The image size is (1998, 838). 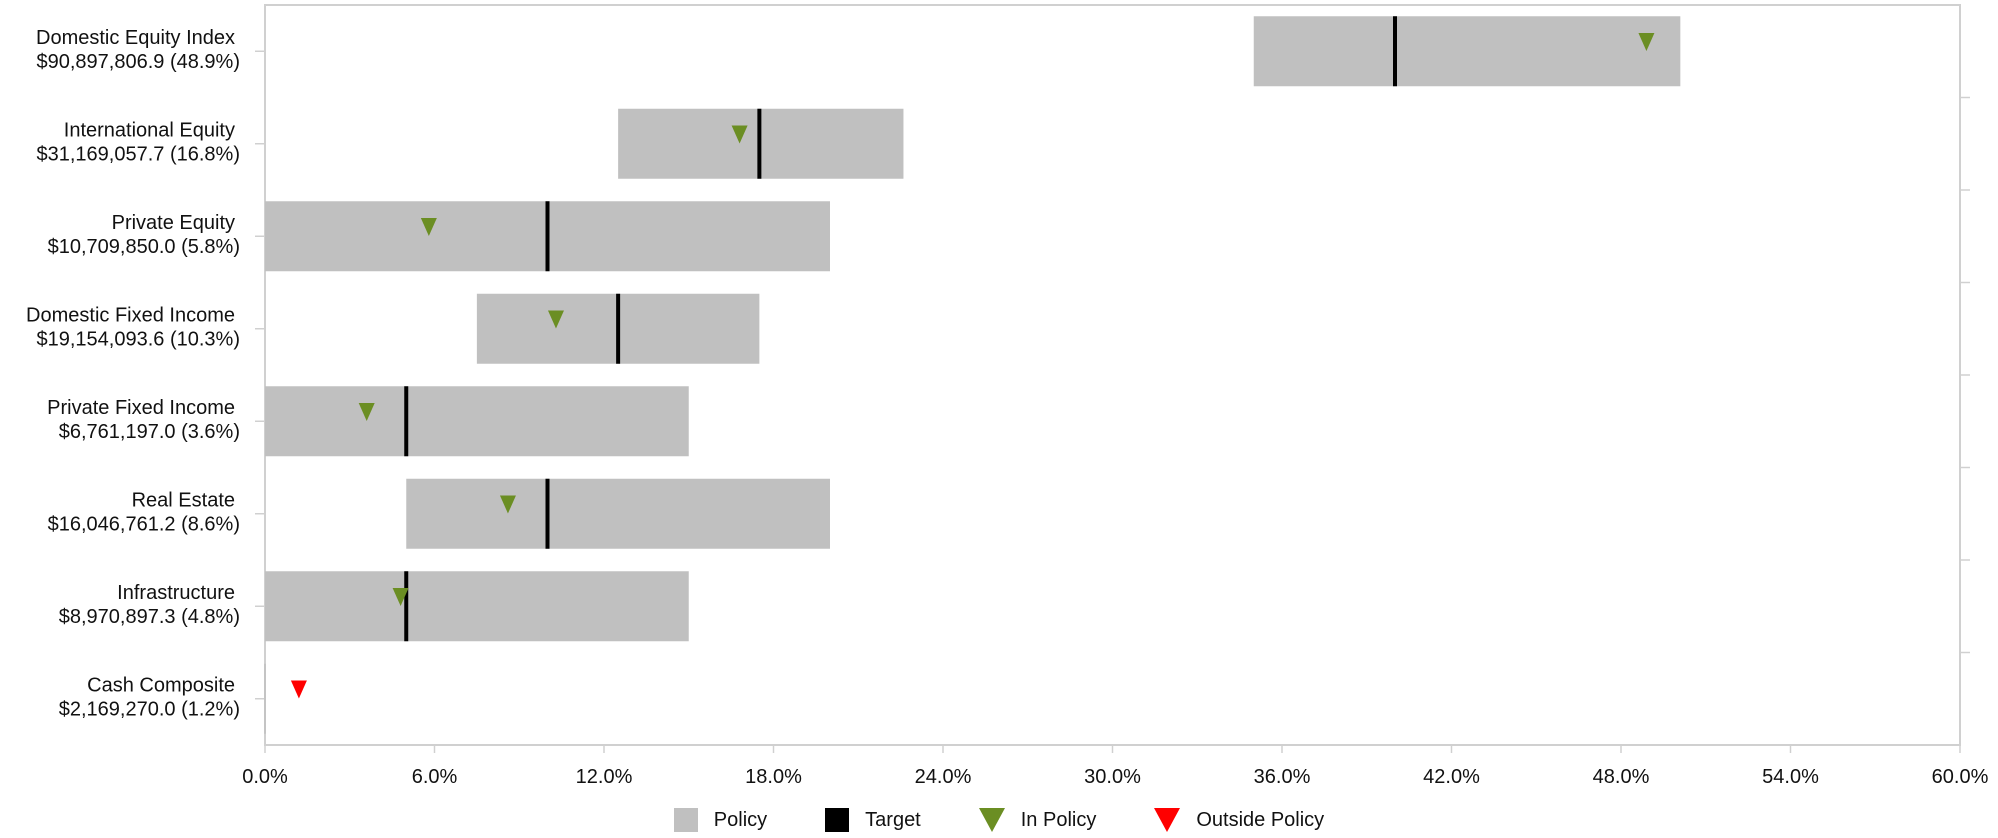 What do you see at coordinates (1960, 777) in the screenshot?
I see `x-tick-label: 60.0%` at bounding box center [1960, 777].